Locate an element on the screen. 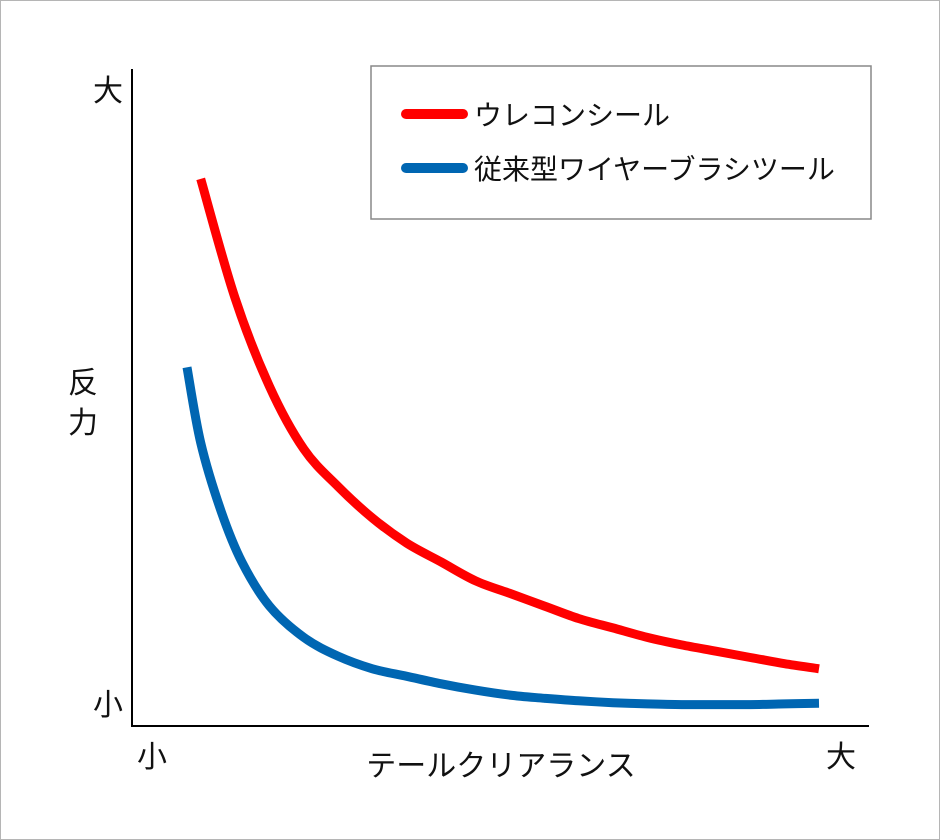 This screenshot has height=840, width=940. y-axis-label-char: 反 is located at coordinates (83, 383).